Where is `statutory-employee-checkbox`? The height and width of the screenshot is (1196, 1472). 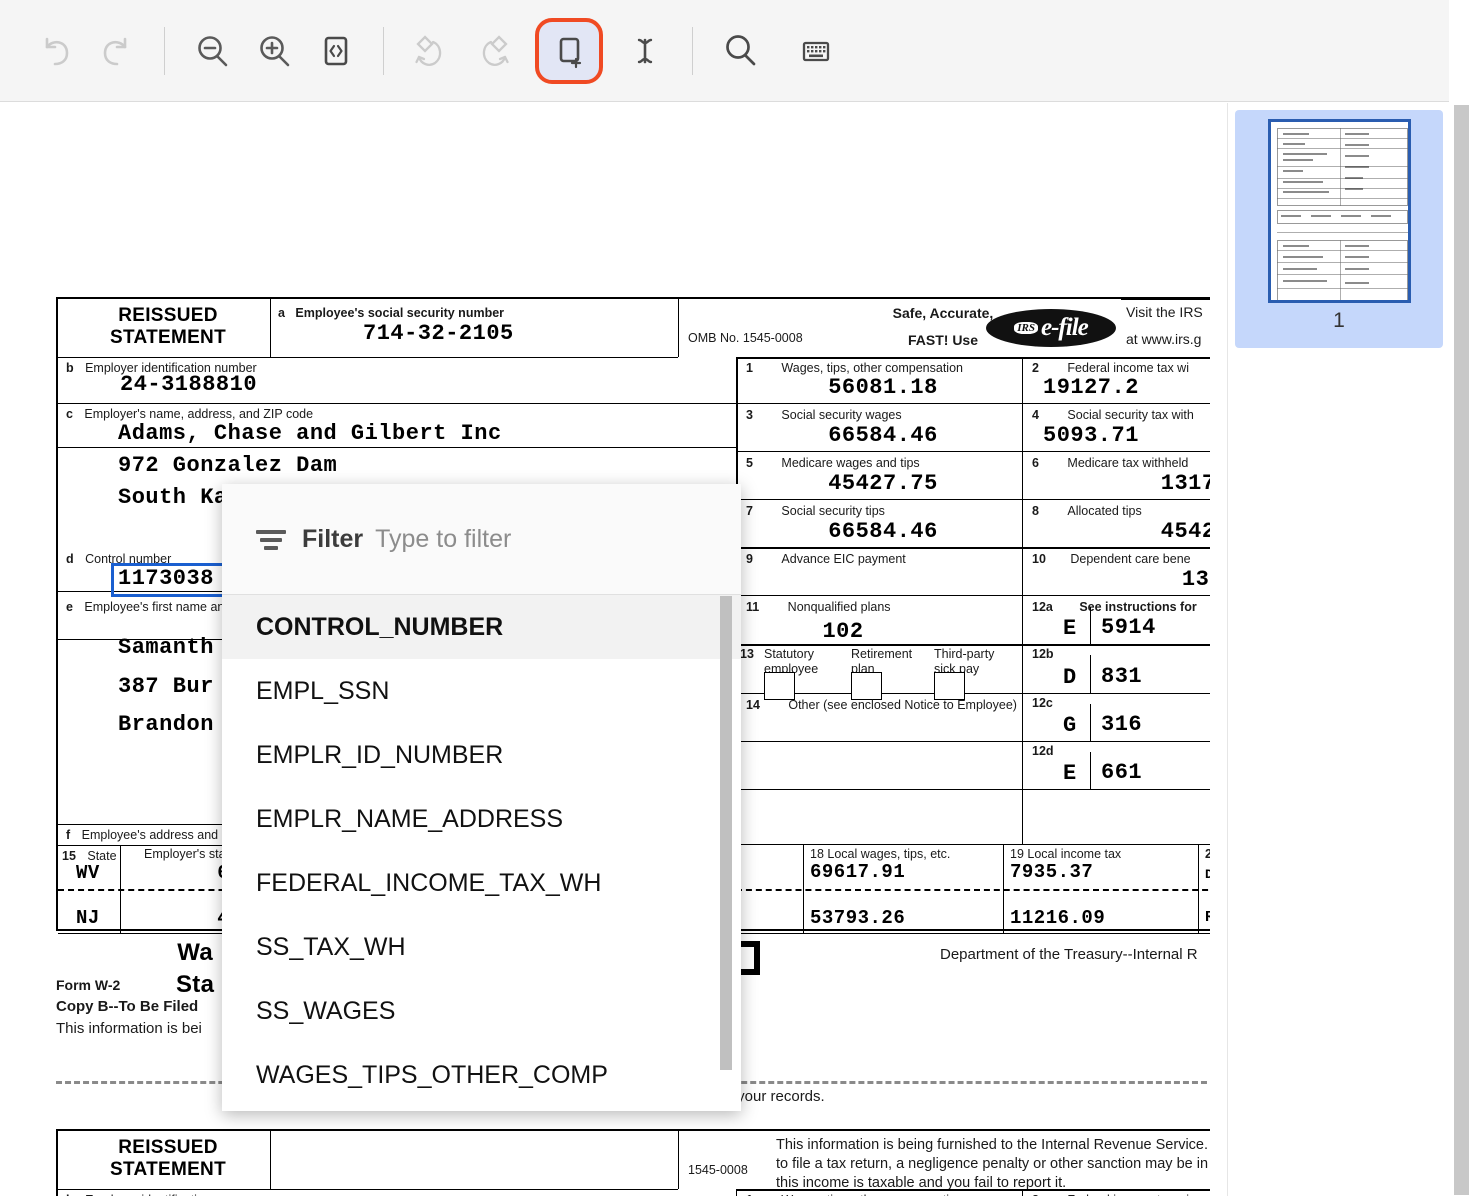
statutory-employee-checkbox is located at coordinates (779, 686).